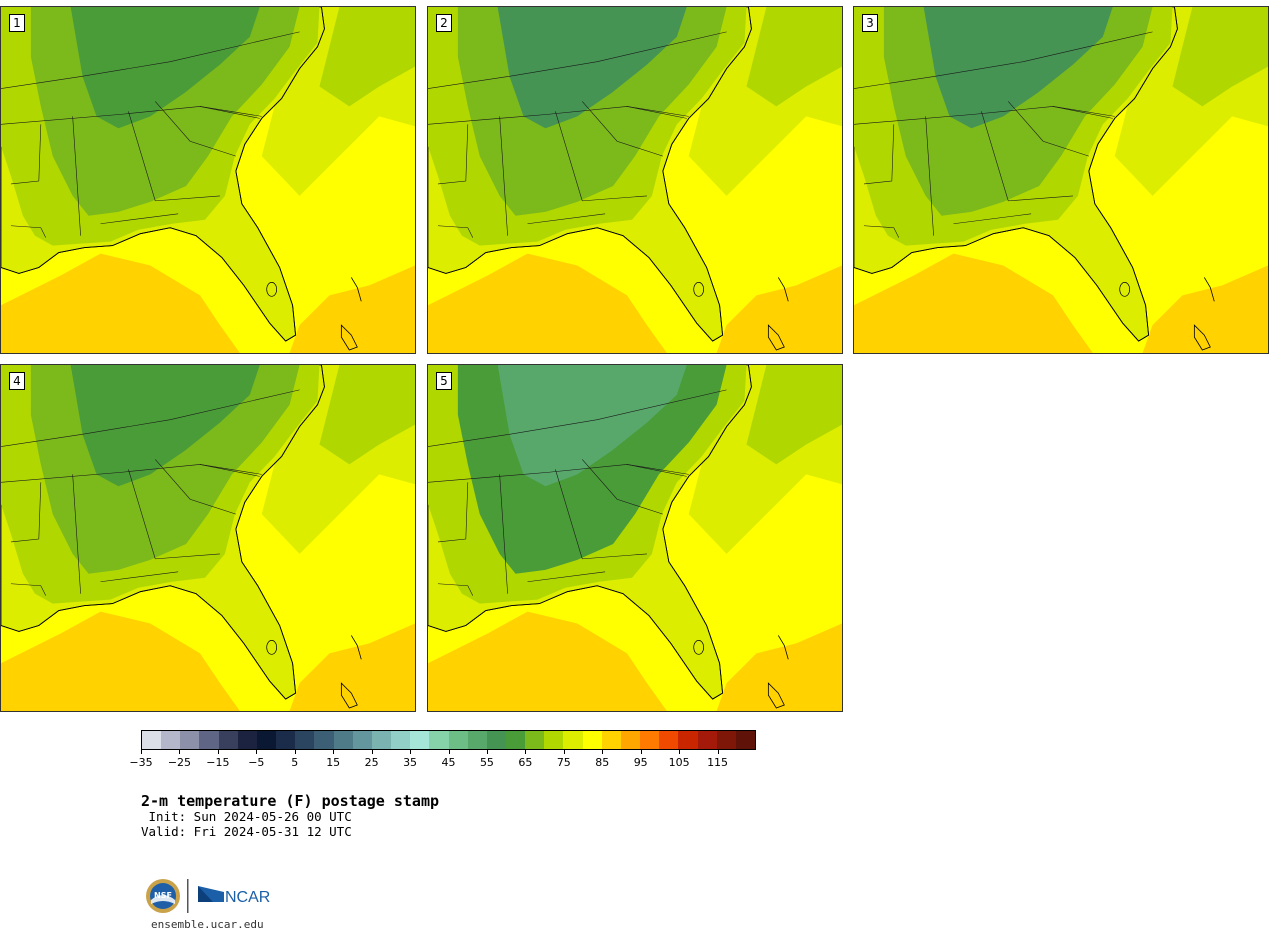  What do you see at coordinates (640, 762) in the screenshot?
I see `colorbar-tick-label: 95` at bounding box center [640, 762].